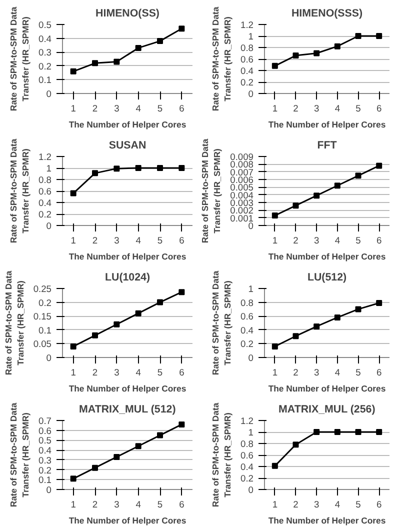  What do you see at coordinates (242, 195) in the screenshot?
I see `y-tick-label: 0.004` at bounding box center [242, 195].